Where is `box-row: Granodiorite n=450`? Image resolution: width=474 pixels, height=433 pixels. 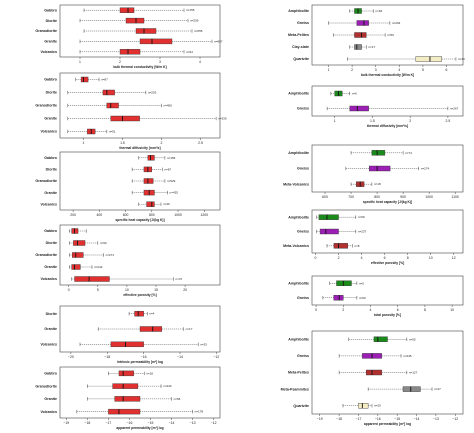 box-row: Granodiorite n=450 is located at coordinates (103, 105).